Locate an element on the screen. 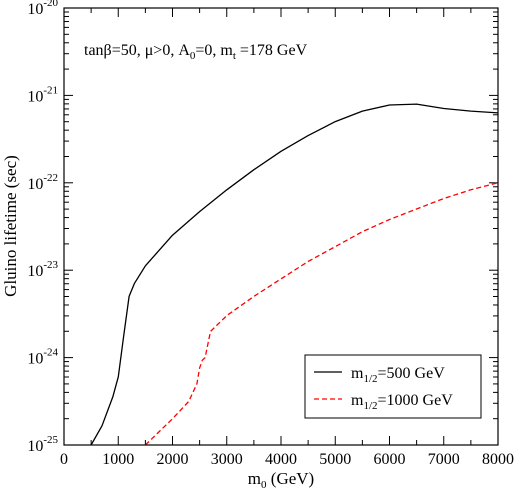 This screenshot has height=491, width=518. x-tick-label: 4000 is located at coordinates (281, 459).